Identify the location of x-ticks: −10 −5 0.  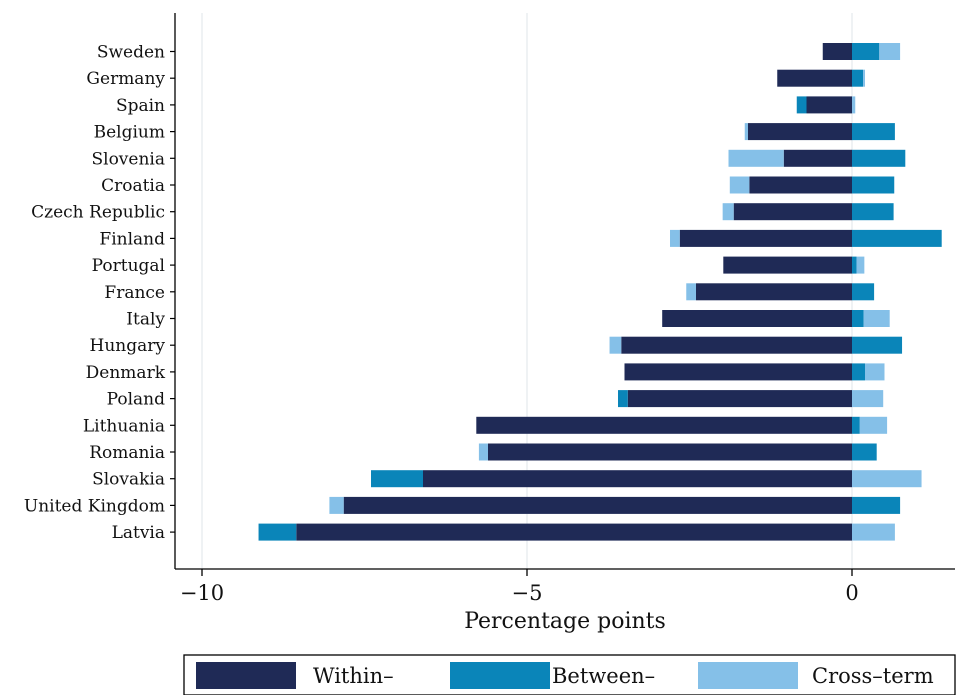
(519, 587).